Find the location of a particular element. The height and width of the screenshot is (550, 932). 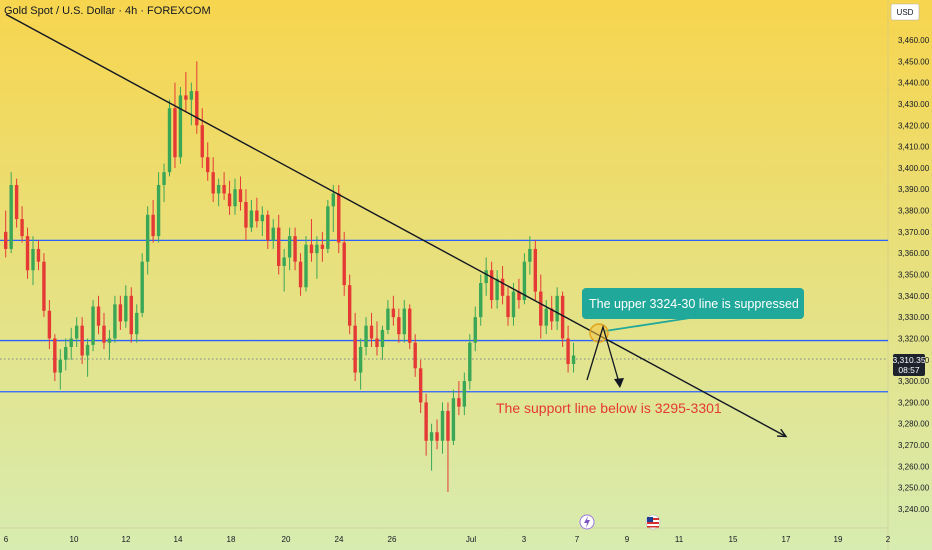

currency-button: USD is located at coordinates (905, 12).